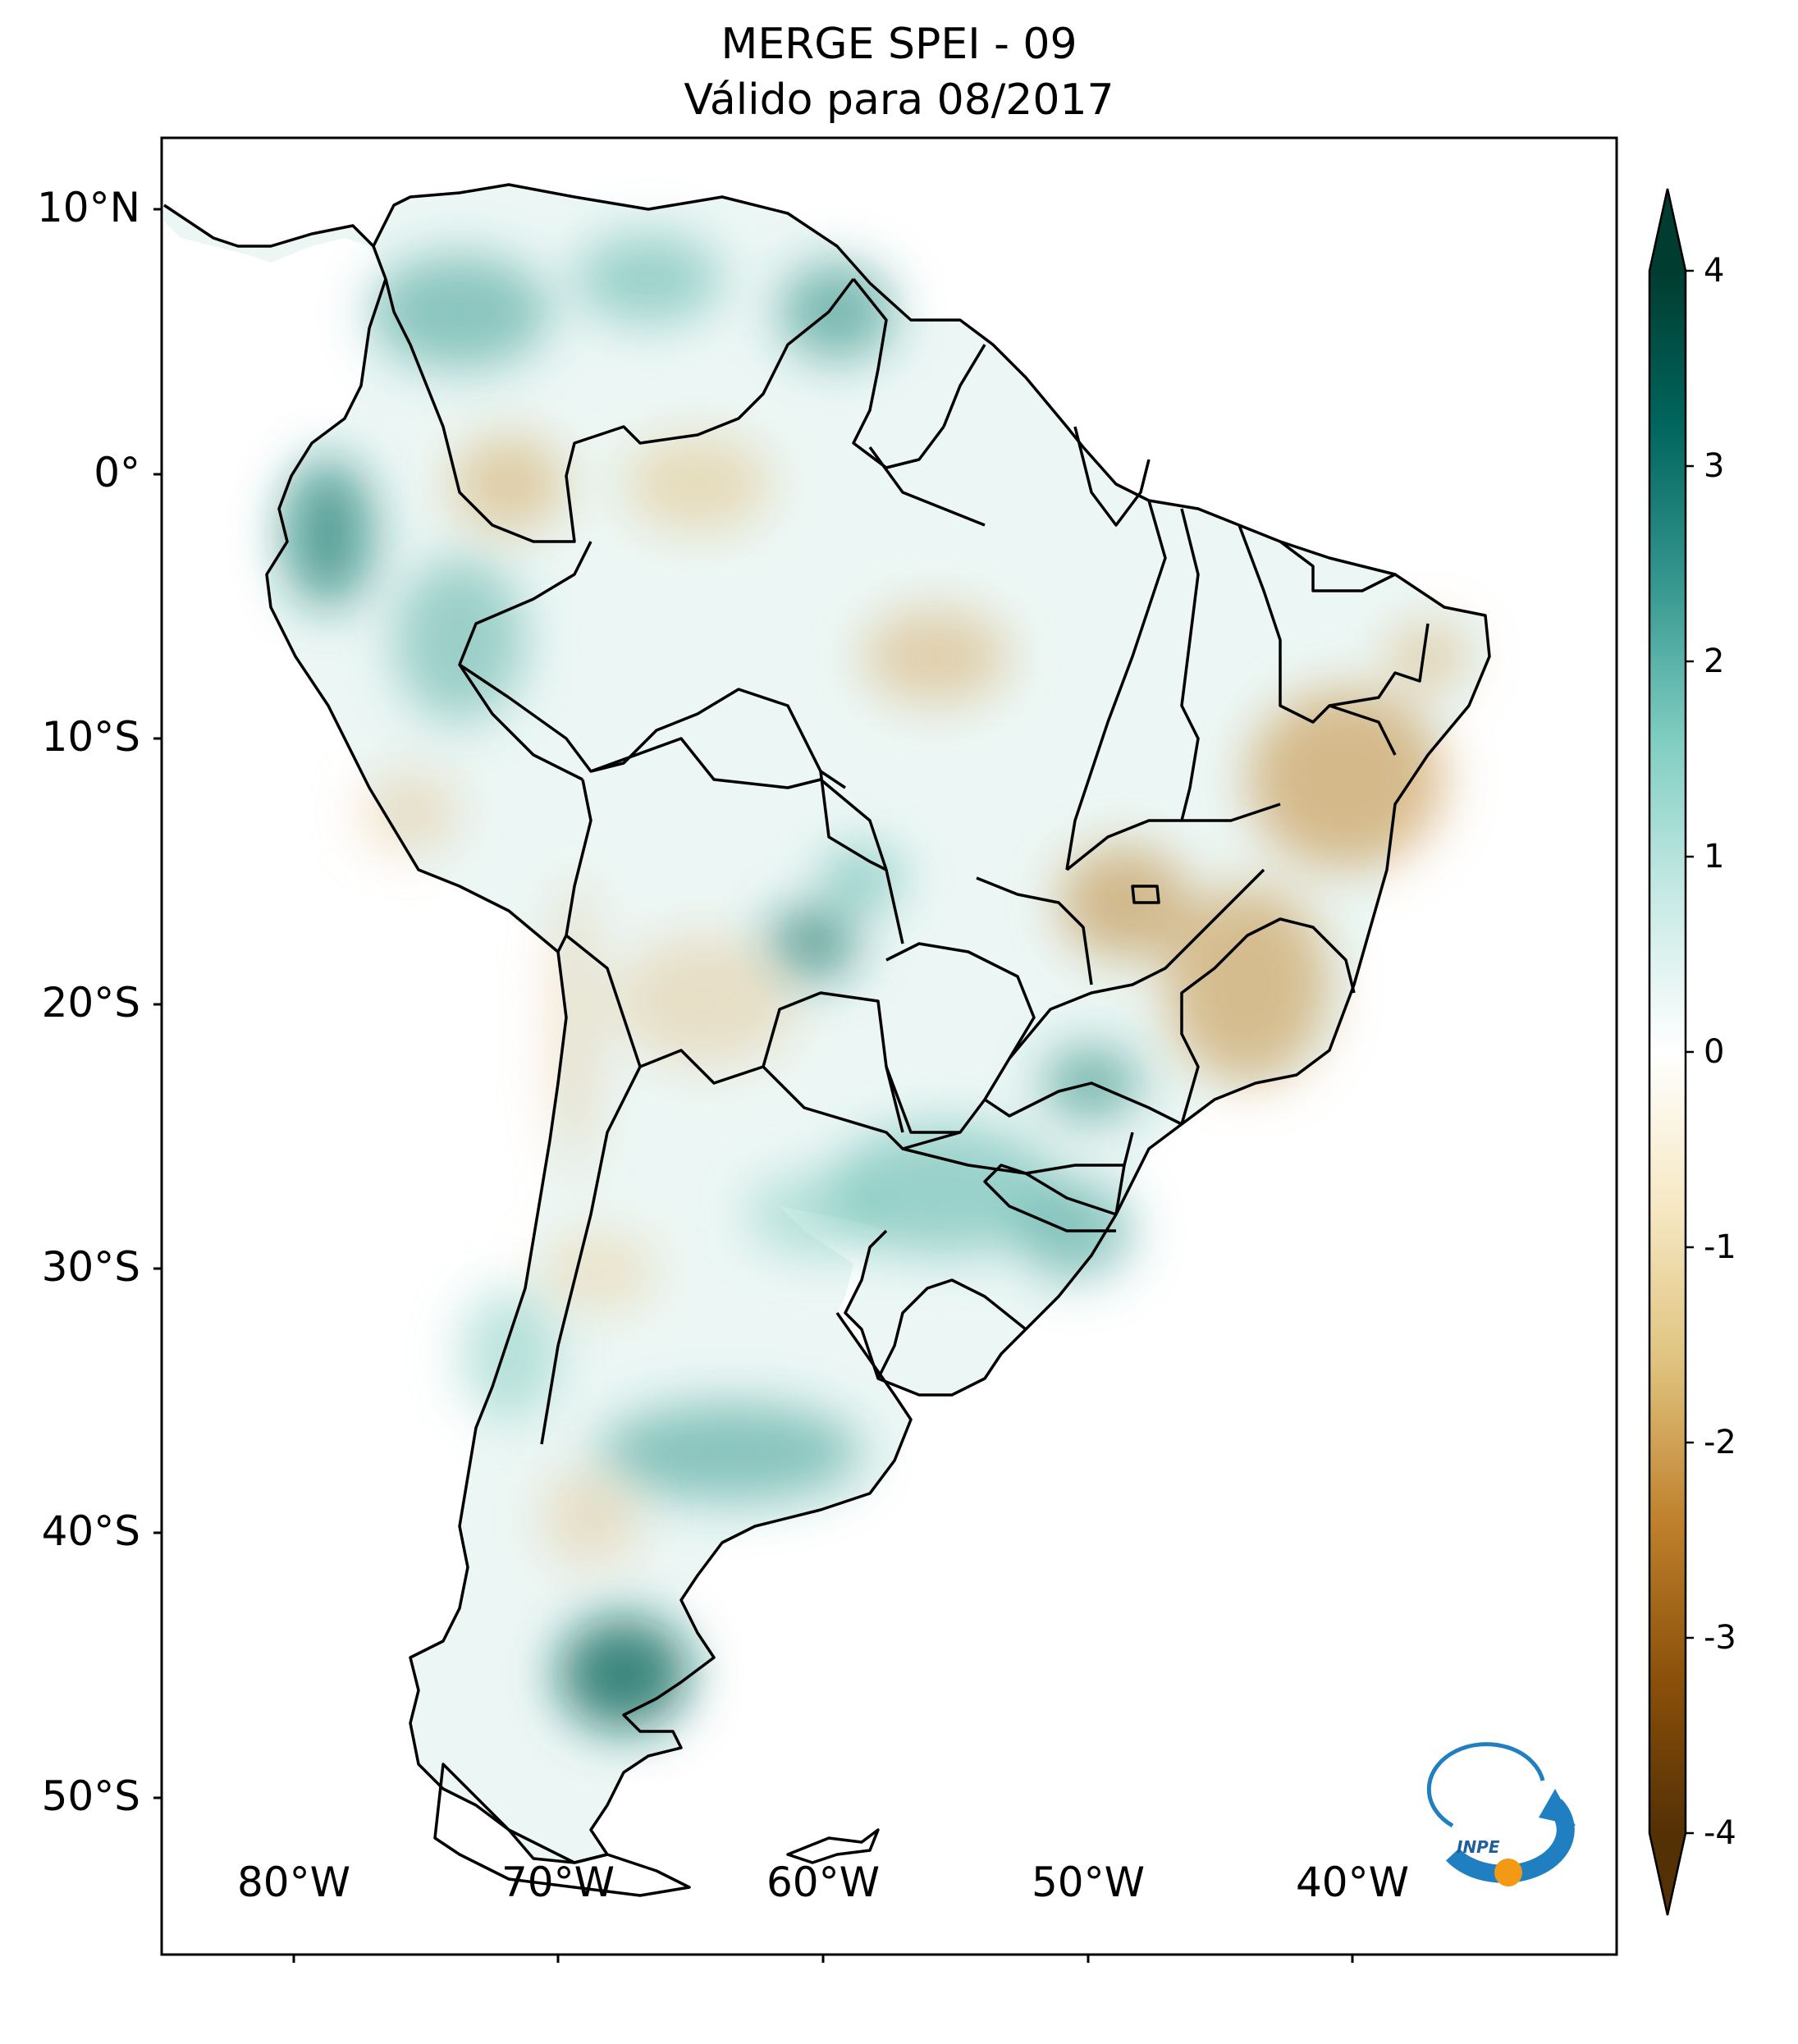 The image size is (1798, 2044). What do you see at coordinates (1720, 1833) in the screenshot?
I see `colorbar-tick-label: -4` at bounding box center [1720, 1833].